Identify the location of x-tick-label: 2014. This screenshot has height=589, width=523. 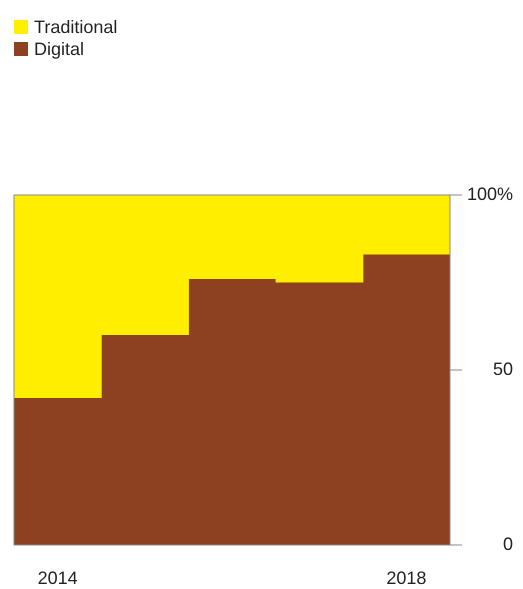
(58, 578).